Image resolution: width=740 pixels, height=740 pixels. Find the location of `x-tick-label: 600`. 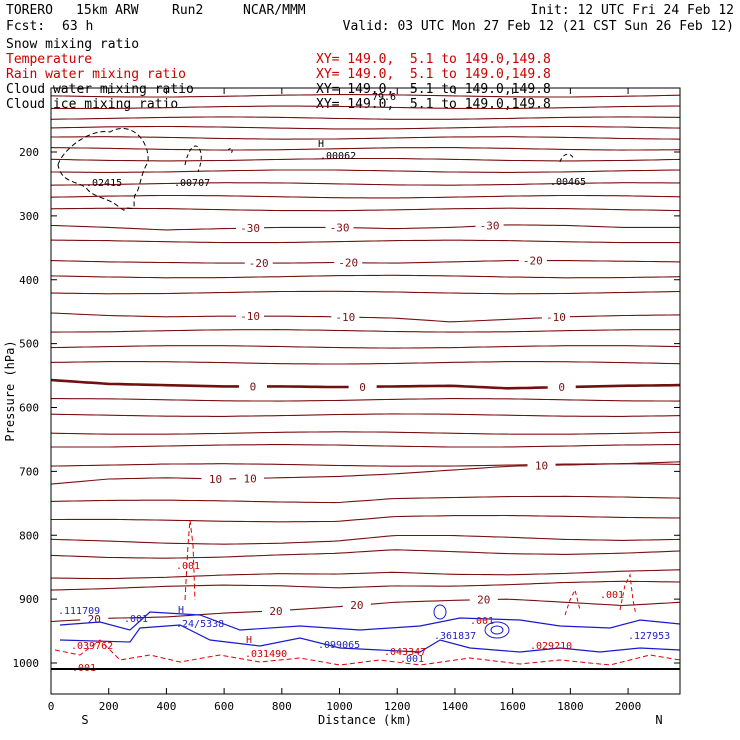

x-tick-label: 600 is located at coordinates (224, 706).